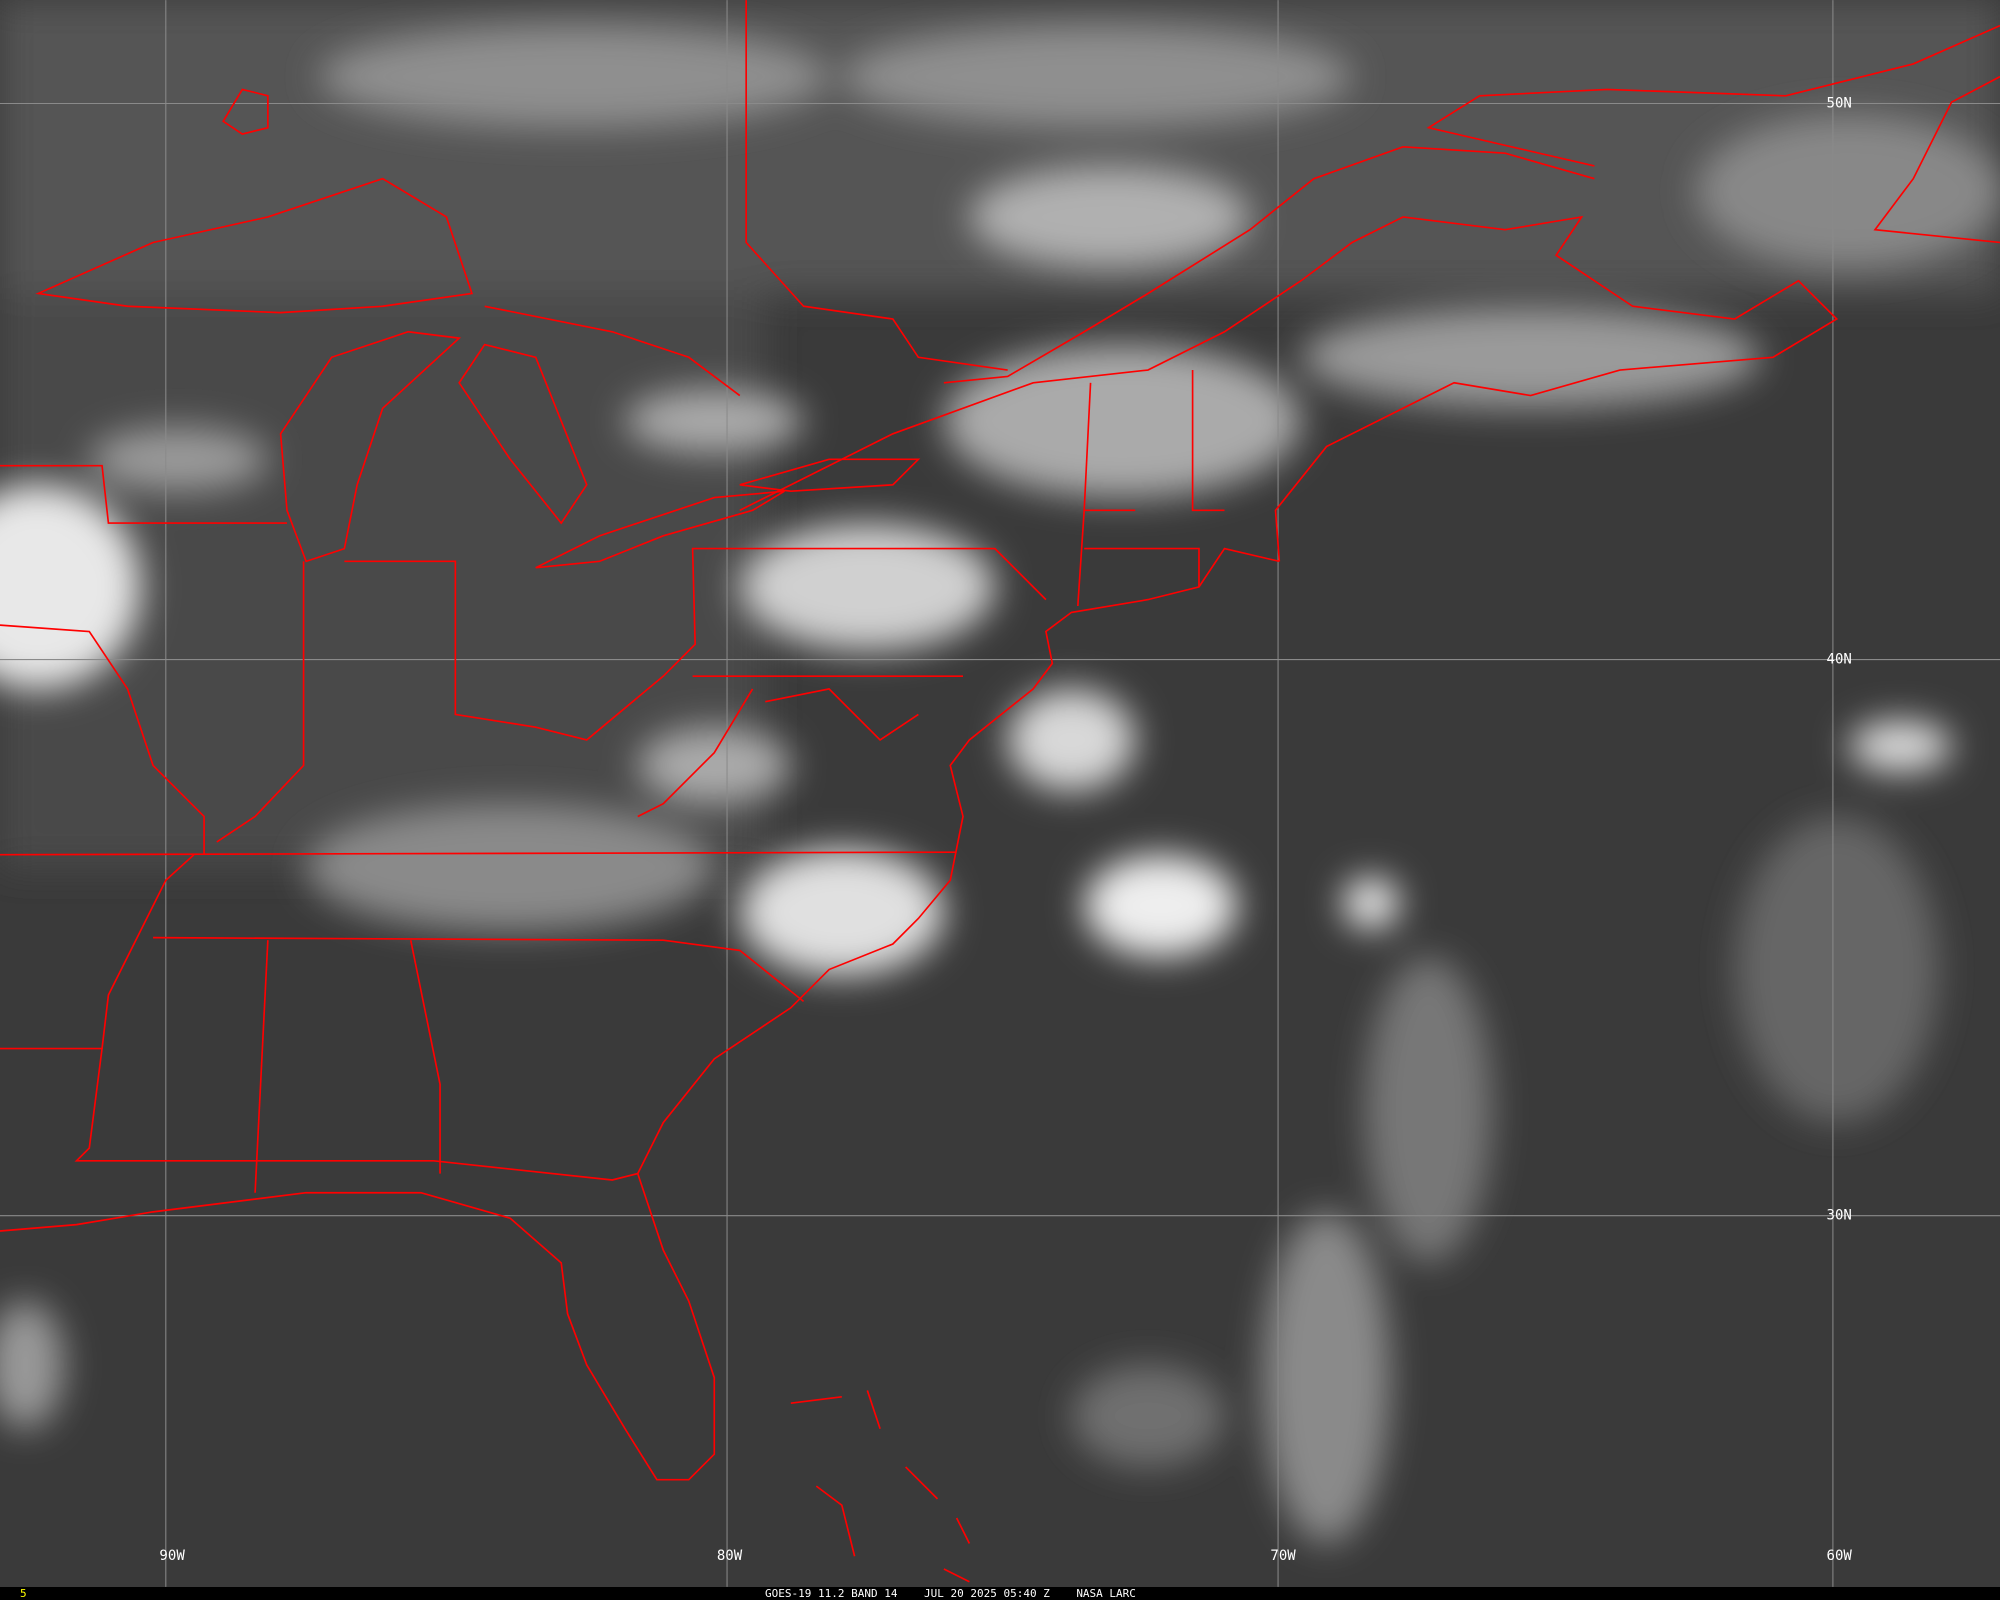 The height and width of the screenshot is (1600, 2000). I want to click on time-label: 05:40 Z, so click(1026, 1593).